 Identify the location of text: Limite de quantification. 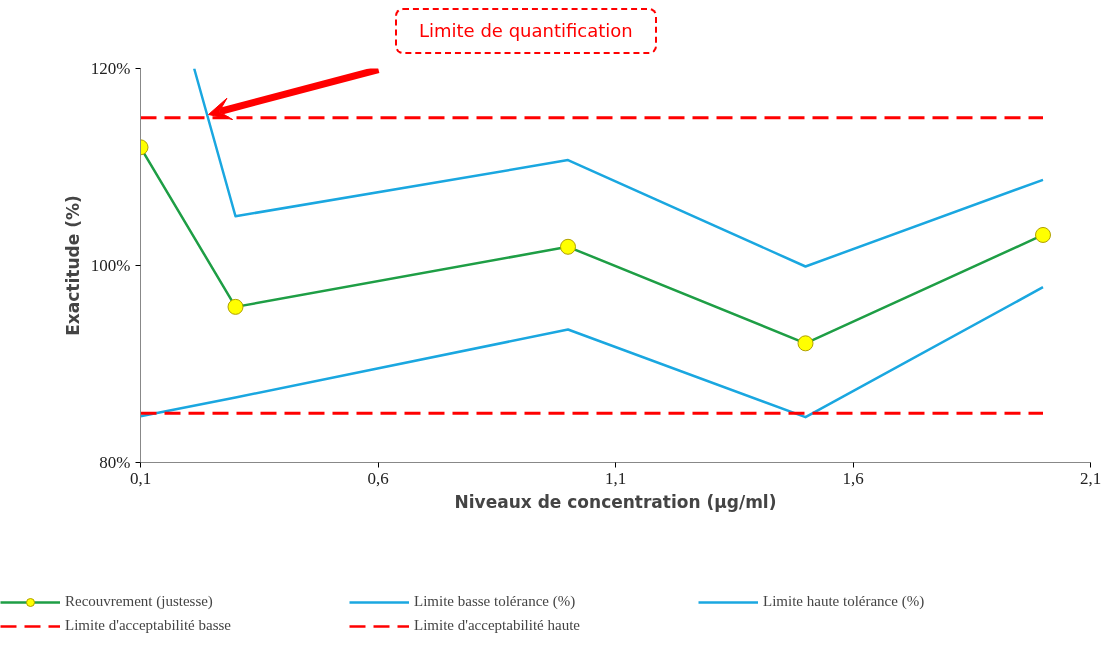
(526, 31).